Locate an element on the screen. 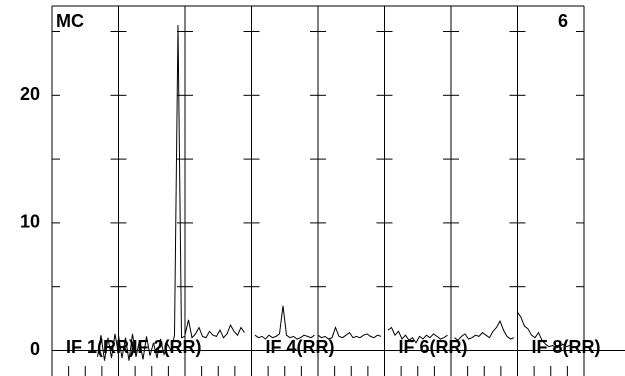 This screenshot has height=376, width=625. panel-label: IF 1(RR) is located at coordinates (100, 347).